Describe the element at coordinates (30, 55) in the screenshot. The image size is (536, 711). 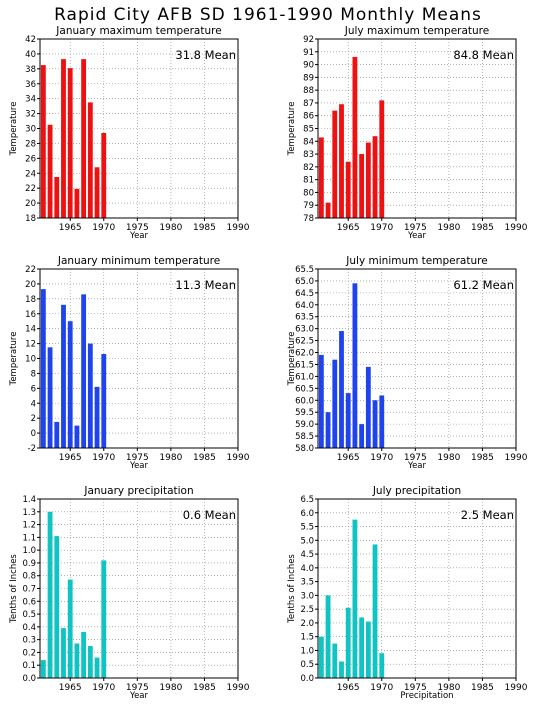
I see `y-tick-label: 40` at that location.